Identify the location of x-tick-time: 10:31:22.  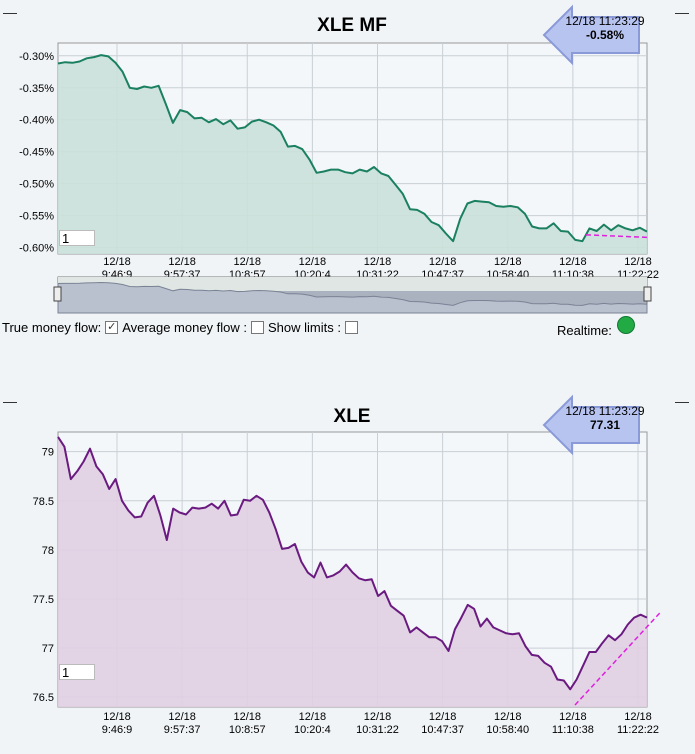
(377, 730).